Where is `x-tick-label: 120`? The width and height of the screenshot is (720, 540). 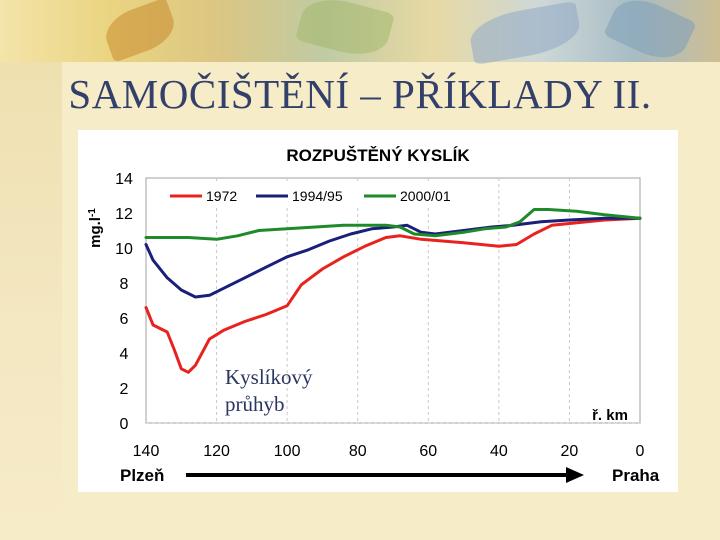
x-tick-label: 120 is located at coordinates (216, 451).